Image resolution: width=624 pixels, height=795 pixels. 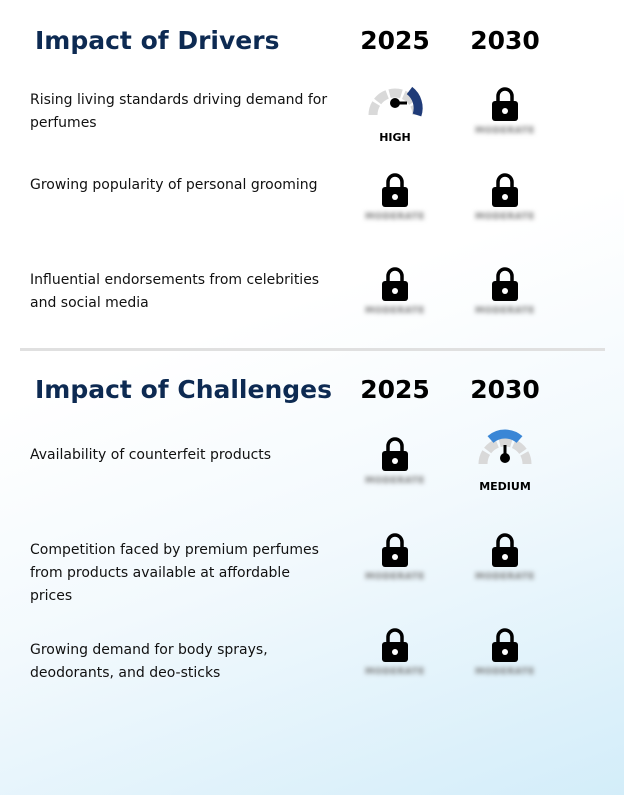 What do you see at coordinates (395, 119) in the screenshot?
I see `driver-2025-cell: HIGH` at bounding box center [395, 119].